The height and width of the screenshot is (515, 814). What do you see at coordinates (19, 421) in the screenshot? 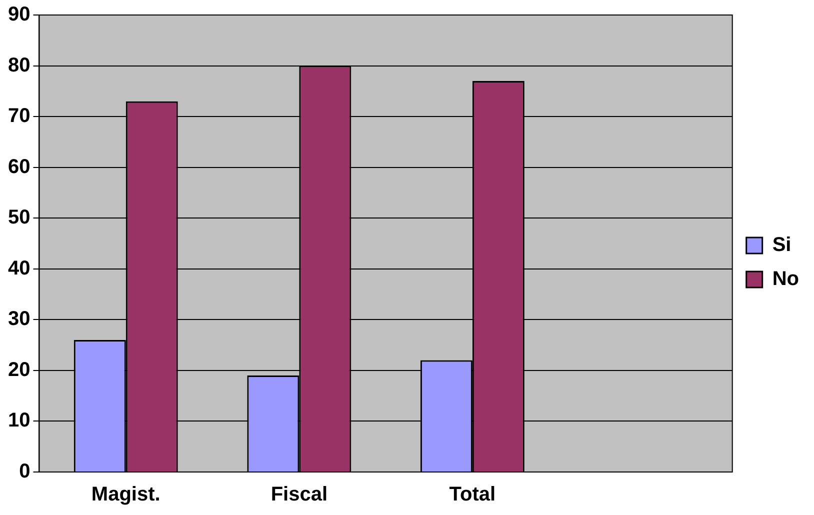
I see `y-tick-label: 10` at bounding box center [19, 421].